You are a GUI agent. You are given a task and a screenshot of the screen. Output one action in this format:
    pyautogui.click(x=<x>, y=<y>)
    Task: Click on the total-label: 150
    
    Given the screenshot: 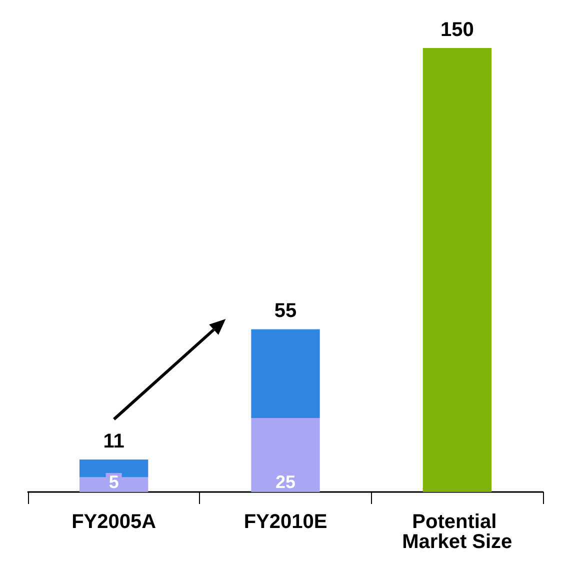 What is the action you would take?
    pyautogui.click(x=457, y=30)
    